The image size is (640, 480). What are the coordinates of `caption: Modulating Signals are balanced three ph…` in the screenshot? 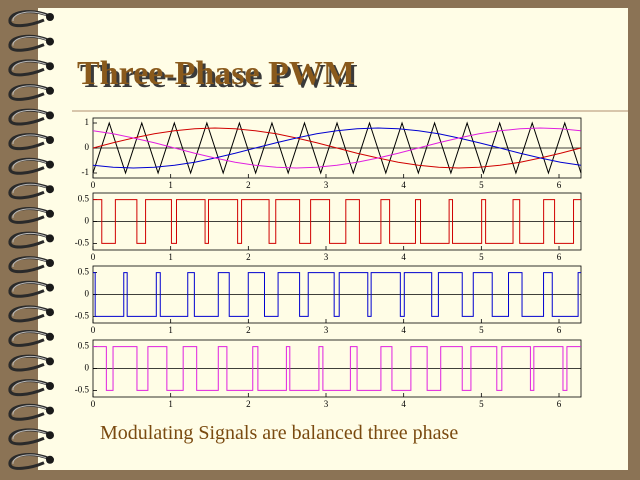 It's located at (279, 433).